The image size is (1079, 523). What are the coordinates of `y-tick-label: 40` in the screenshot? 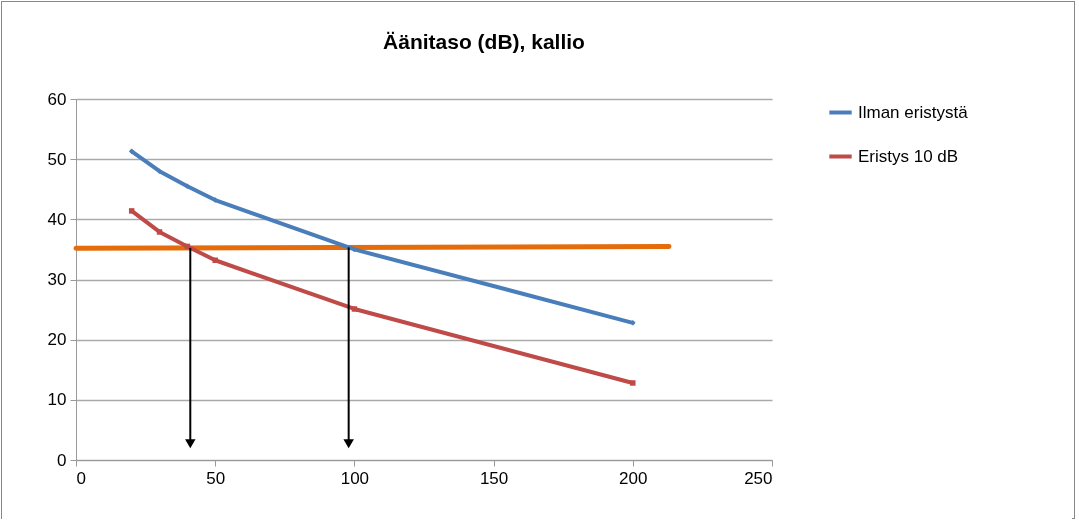 It's located at (57, 219).